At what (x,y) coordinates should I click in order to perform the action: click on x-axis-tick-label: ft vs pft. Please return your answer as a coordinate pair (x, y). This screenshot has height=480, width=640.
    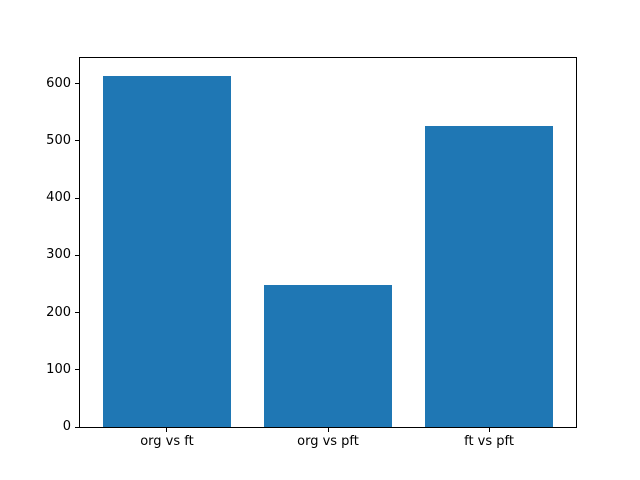
    Looking at the image, I should click on (489, 441).